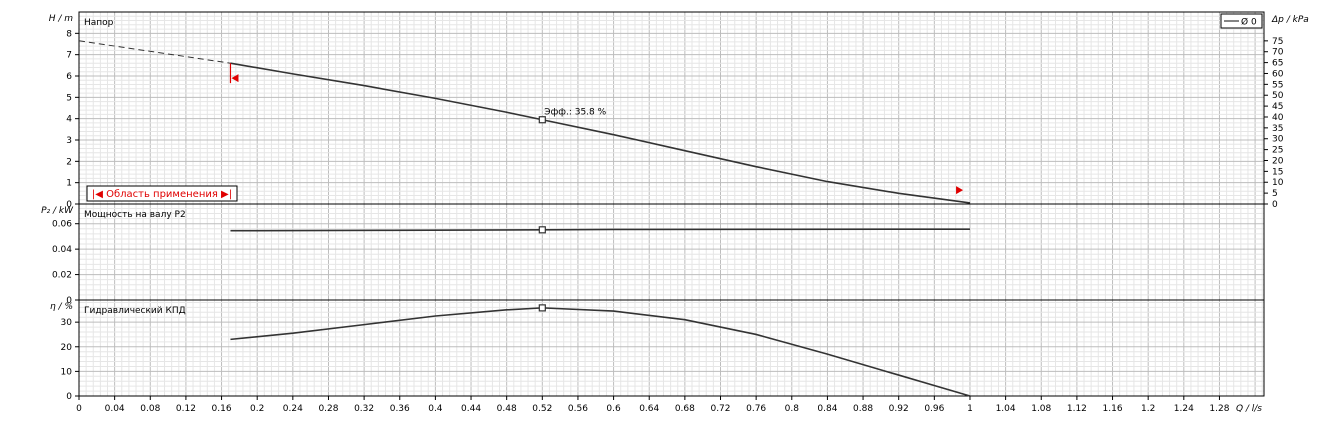 The height and width of the screenshot is (433, 1344). What do you see at coordinates (69, 120) in the screenshot?
I see `y-tick-label: 4` at bounding box center [69, 120].